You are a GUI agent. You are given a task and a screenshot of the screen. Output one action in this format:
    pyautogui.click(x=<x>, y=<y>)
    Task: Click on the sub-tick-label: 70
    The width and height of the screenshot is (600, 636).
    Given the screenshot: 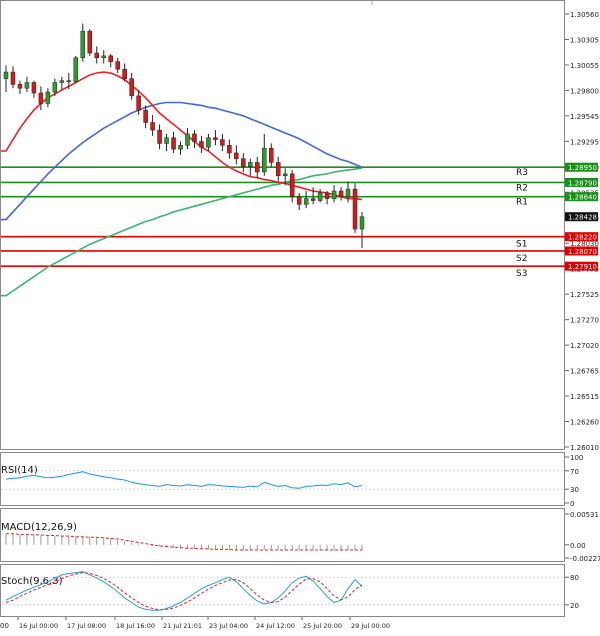 What is the action you would take?
    pyautogui.click(x=574, y=472)
    